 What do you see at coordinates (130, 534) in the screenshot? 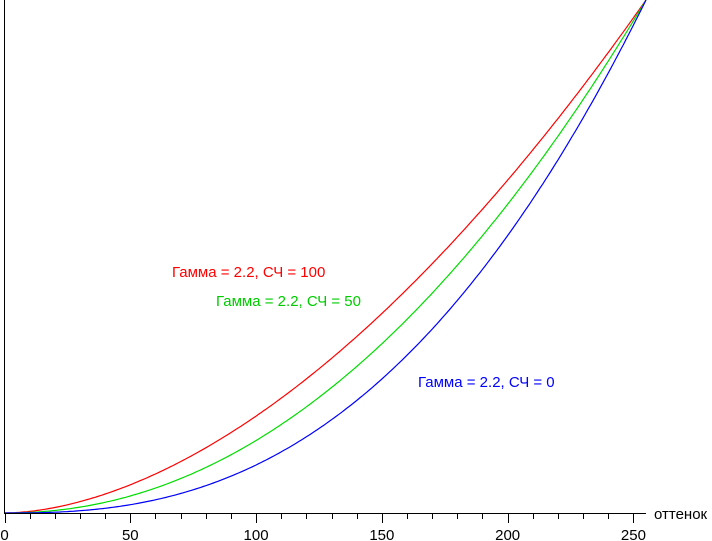
I see `x-tick-label: 50` at bounding box center [130, 534].